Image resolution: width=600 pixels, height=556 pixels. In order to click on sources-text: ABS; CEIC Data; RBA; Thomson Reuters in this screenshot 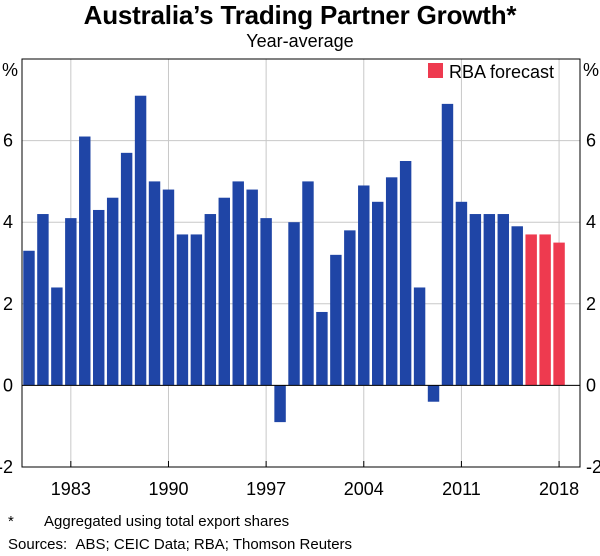, I will do `click(214, 544)`.